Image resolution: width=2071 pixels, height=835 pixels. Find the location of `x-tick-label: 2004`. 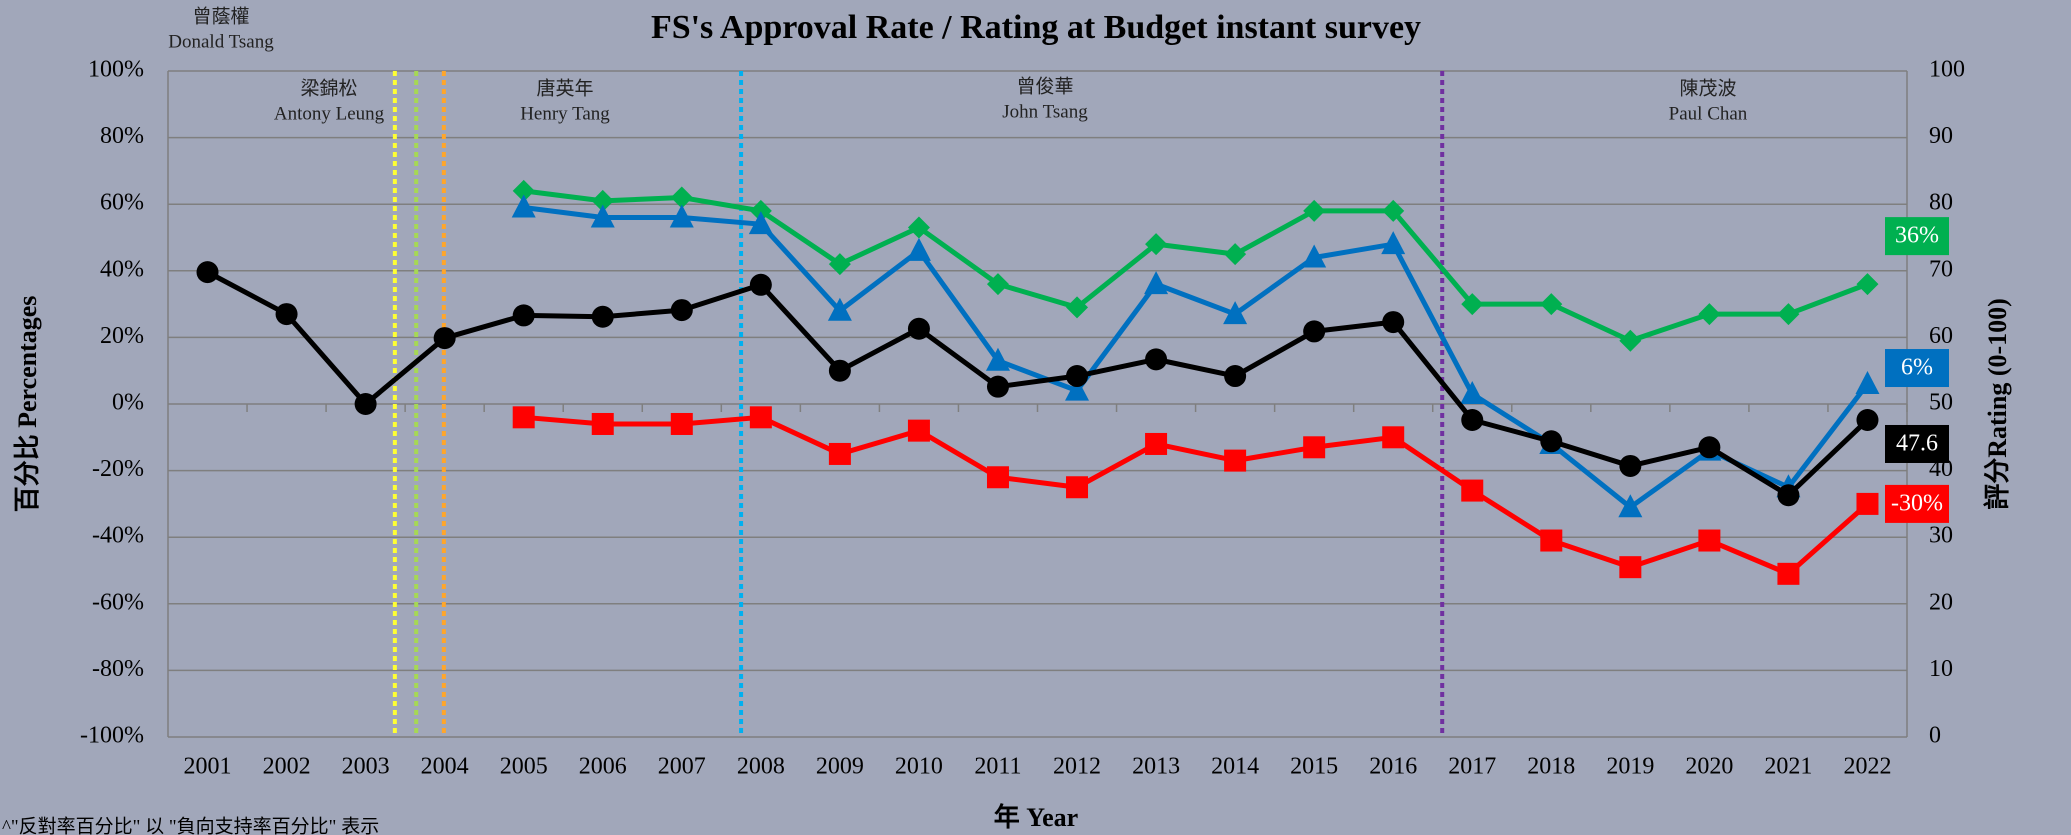

x-tick-label: 2004 is located at coordinates (445, 767).